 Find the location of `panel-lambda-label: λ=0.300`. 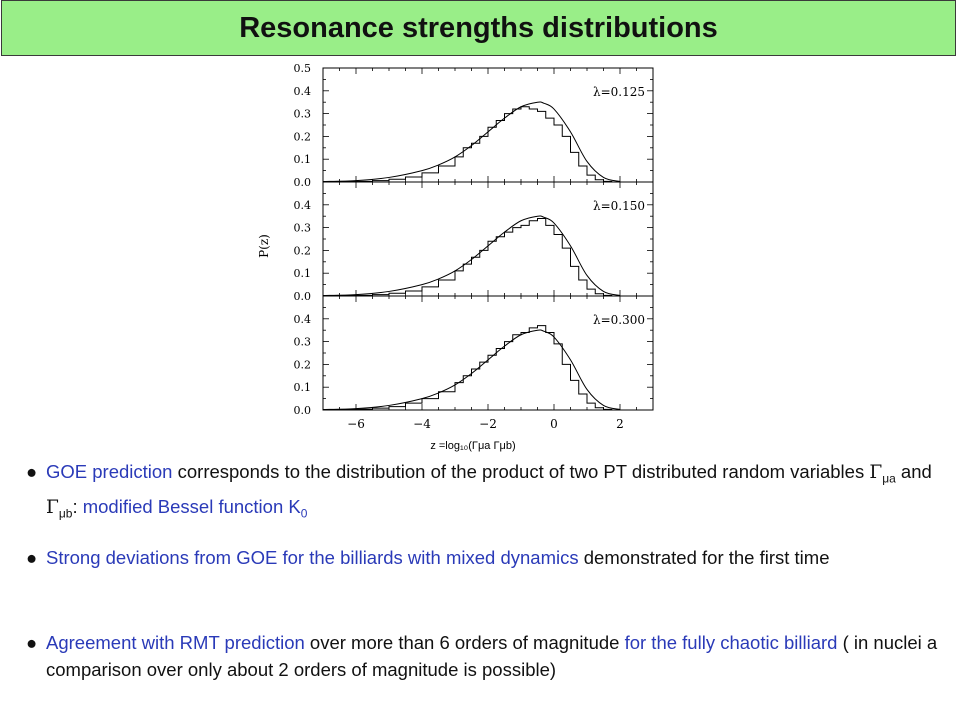

panel-lambda-label: λ=0.300 is located at coordinates (619, 320).